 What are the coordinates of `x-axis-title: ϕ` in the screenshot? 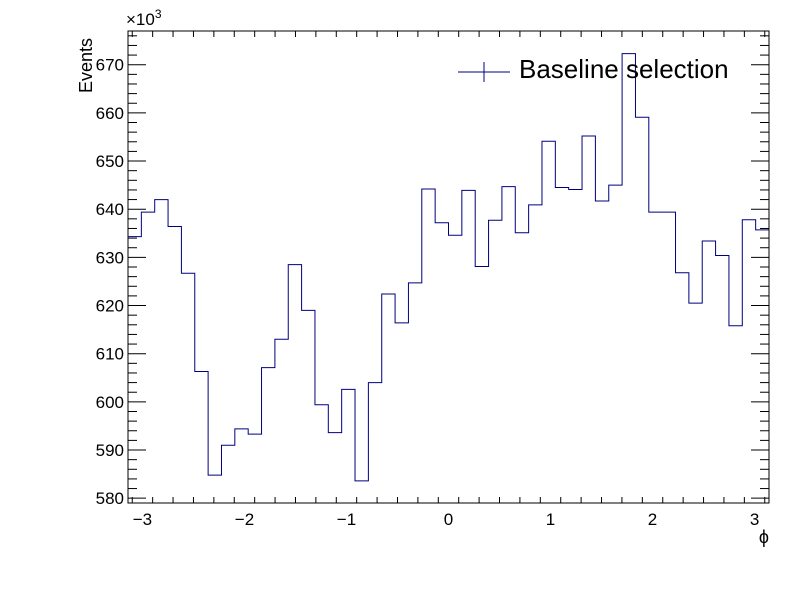 It's located at (764, 537).